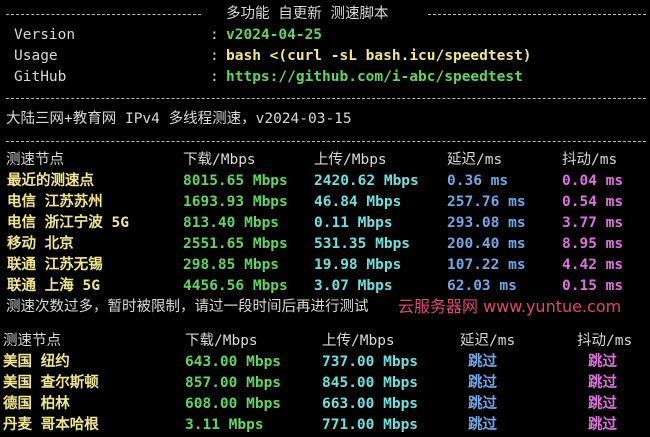 Image resolution: width=650 pixels, height=437 pixels. I want to click on table-cell: 8015.65 Mbps, so click(235, 181).